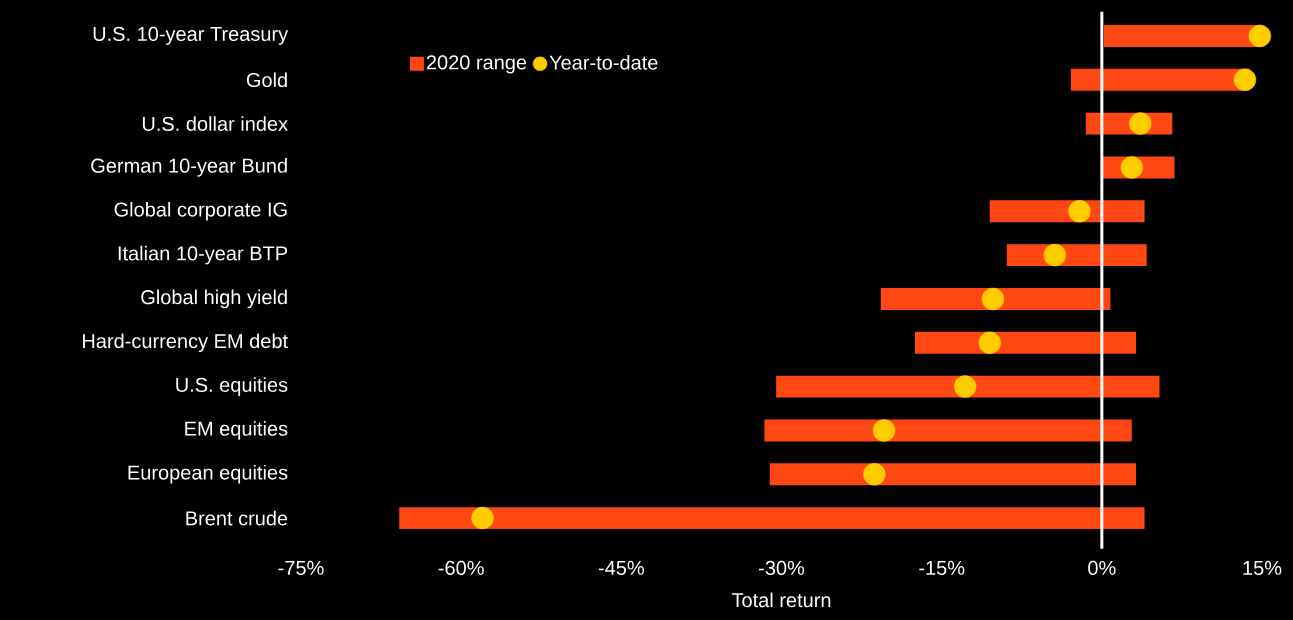 The height and width of the screenshot is (620, 1293). What do you see at coordinates (236, 430) in the screenshot?
I see `y-tick-label: EM equities` at bounding box center [236, 430].